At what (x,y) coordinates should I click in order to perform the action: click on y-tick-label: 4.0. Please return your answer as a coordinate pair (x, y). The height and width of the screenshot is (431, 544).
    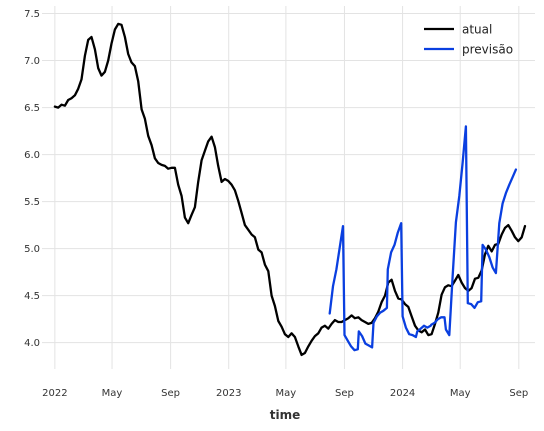
    Looking at the image, I should click on (32, 343).